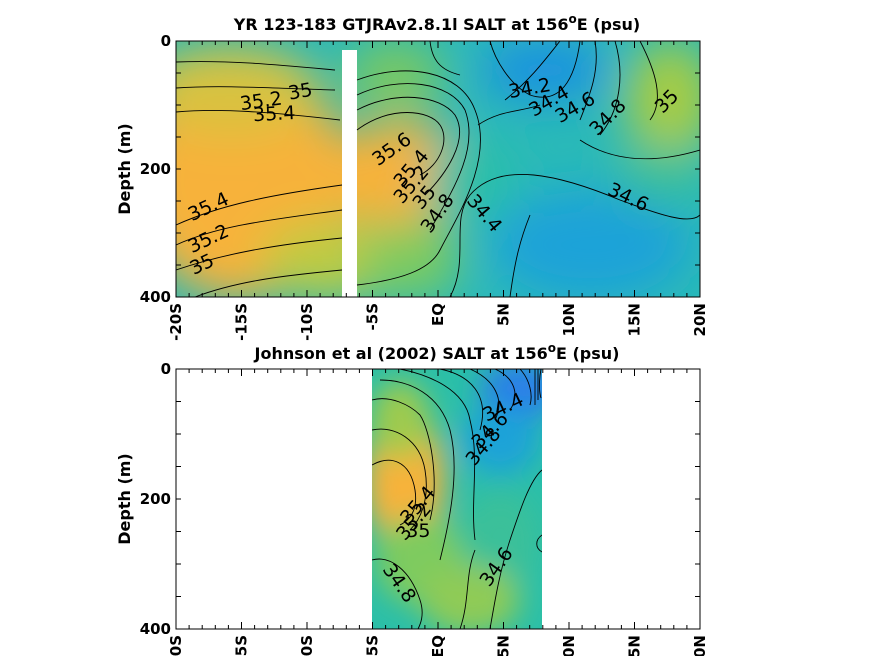  I want to click on bottom-panel-title: Johnson et al (2002) SALT at 156oE (psu), so click(437, 352).